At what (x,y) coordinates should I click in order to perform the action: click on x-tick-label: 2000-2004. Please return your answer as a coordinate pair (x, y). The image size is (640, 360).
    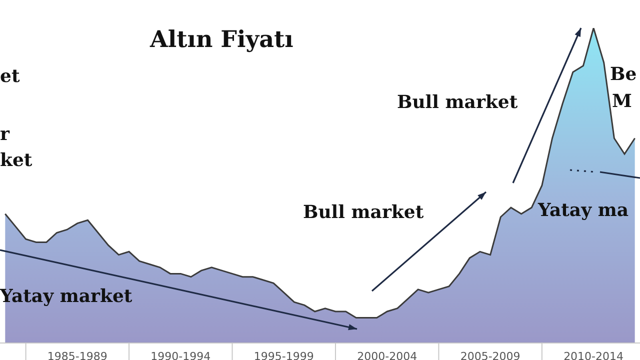
    Looking at the image, I should click on (387, 355).